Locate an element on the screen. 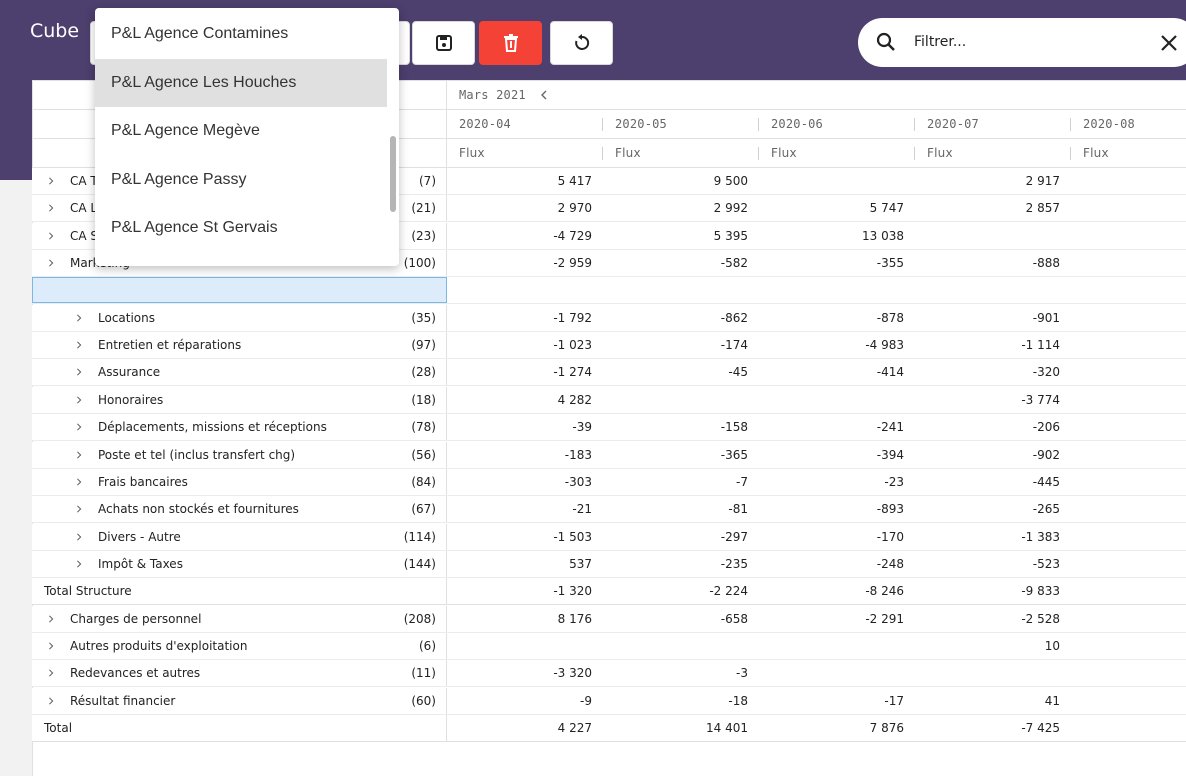 This screenshot has width=1186, height=776. value-cell: -523 is located at coordinates (1046, 563).